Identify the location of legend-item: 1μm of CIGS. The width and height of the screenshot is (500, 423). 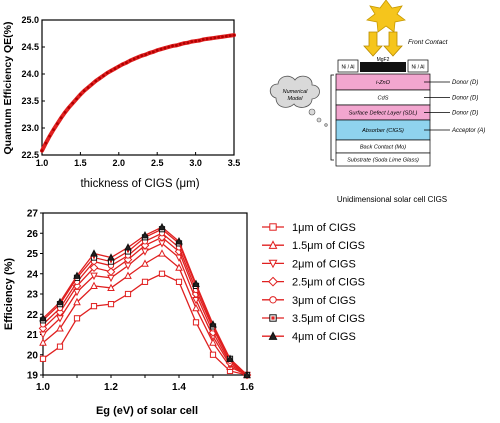
(309, 228).